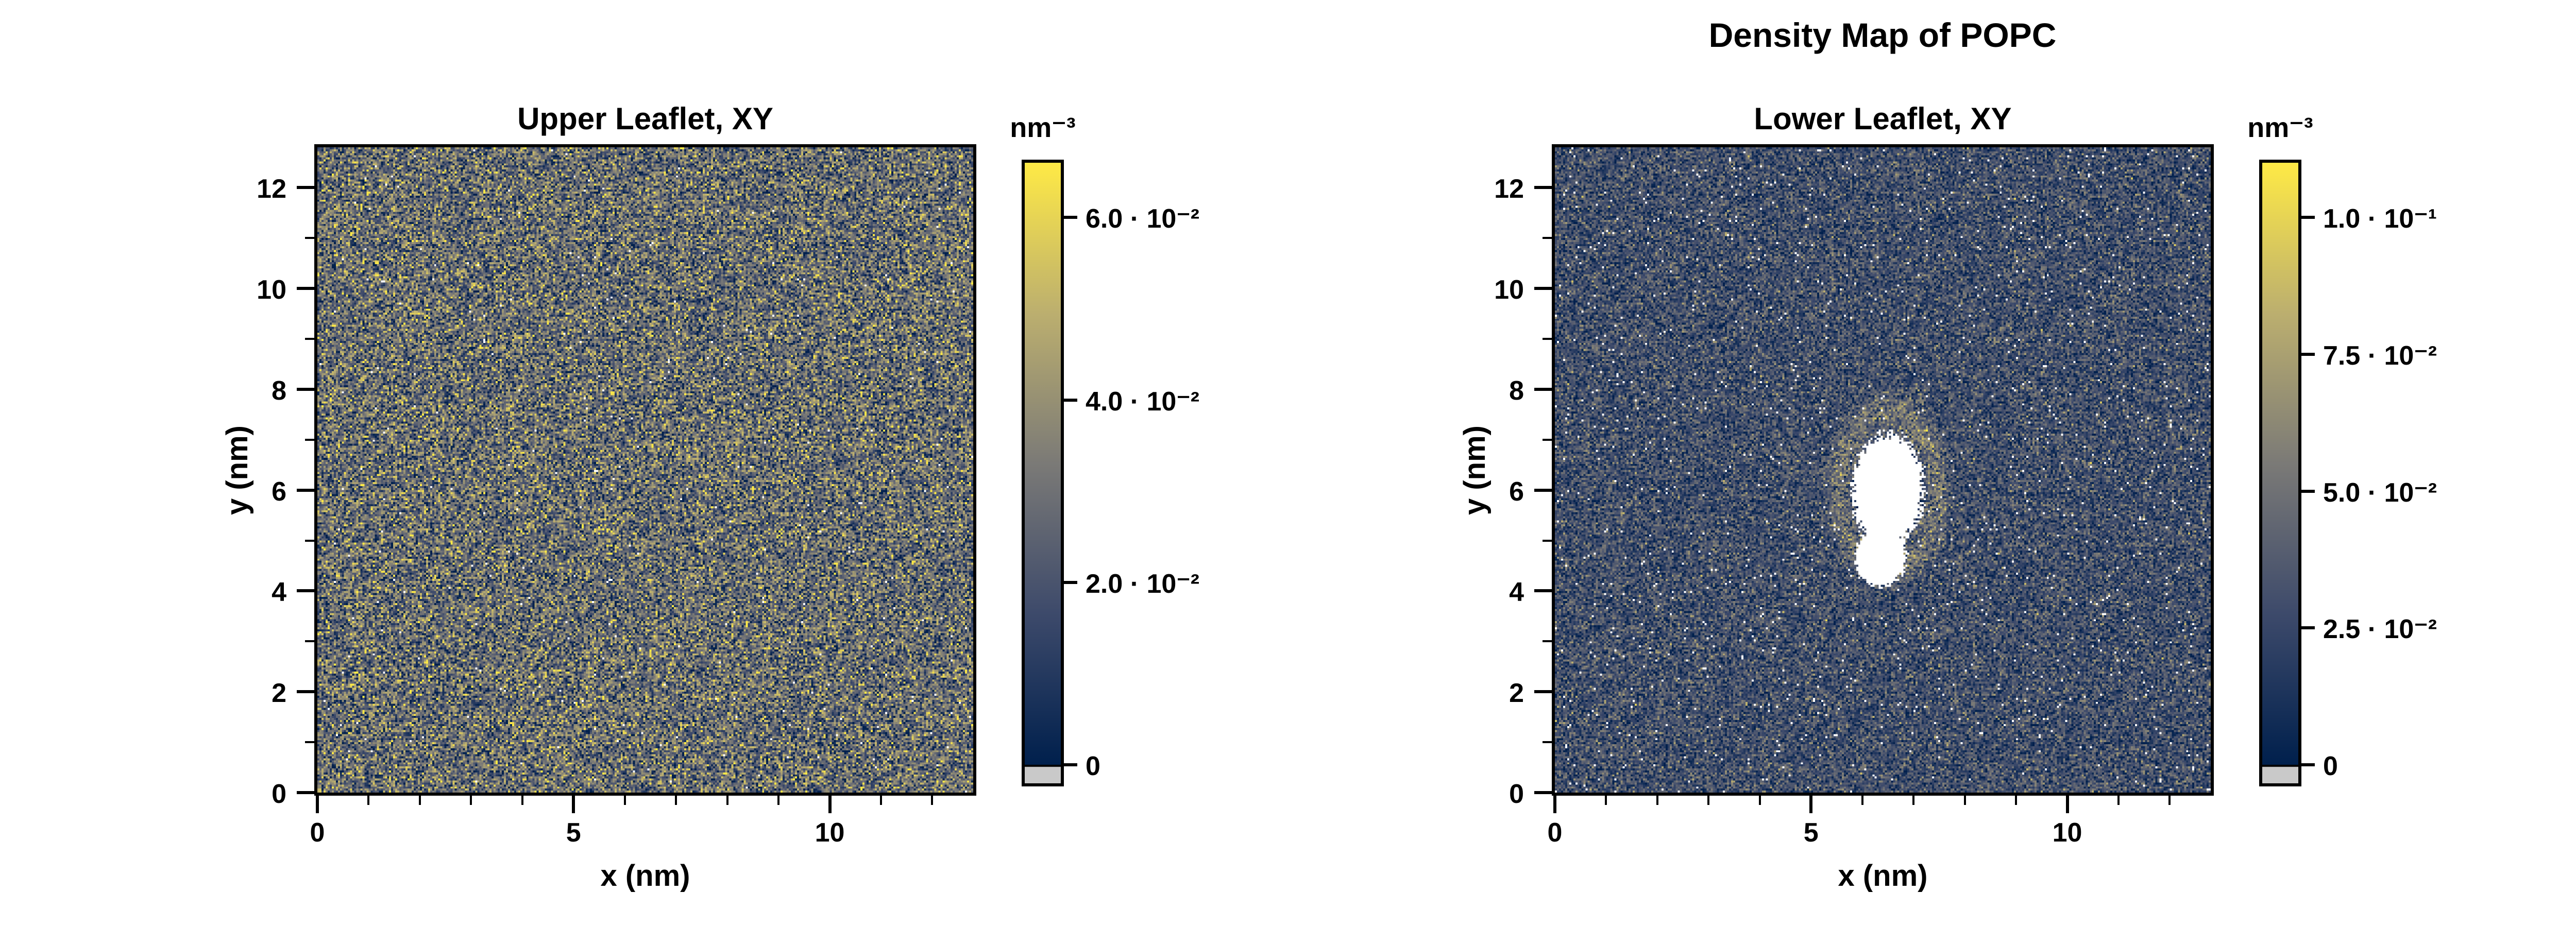 This screenshot has width=2576, height=927. I want to click on colorbar-tick-label: 2.0 · 10⁻², so click(1143, 584).